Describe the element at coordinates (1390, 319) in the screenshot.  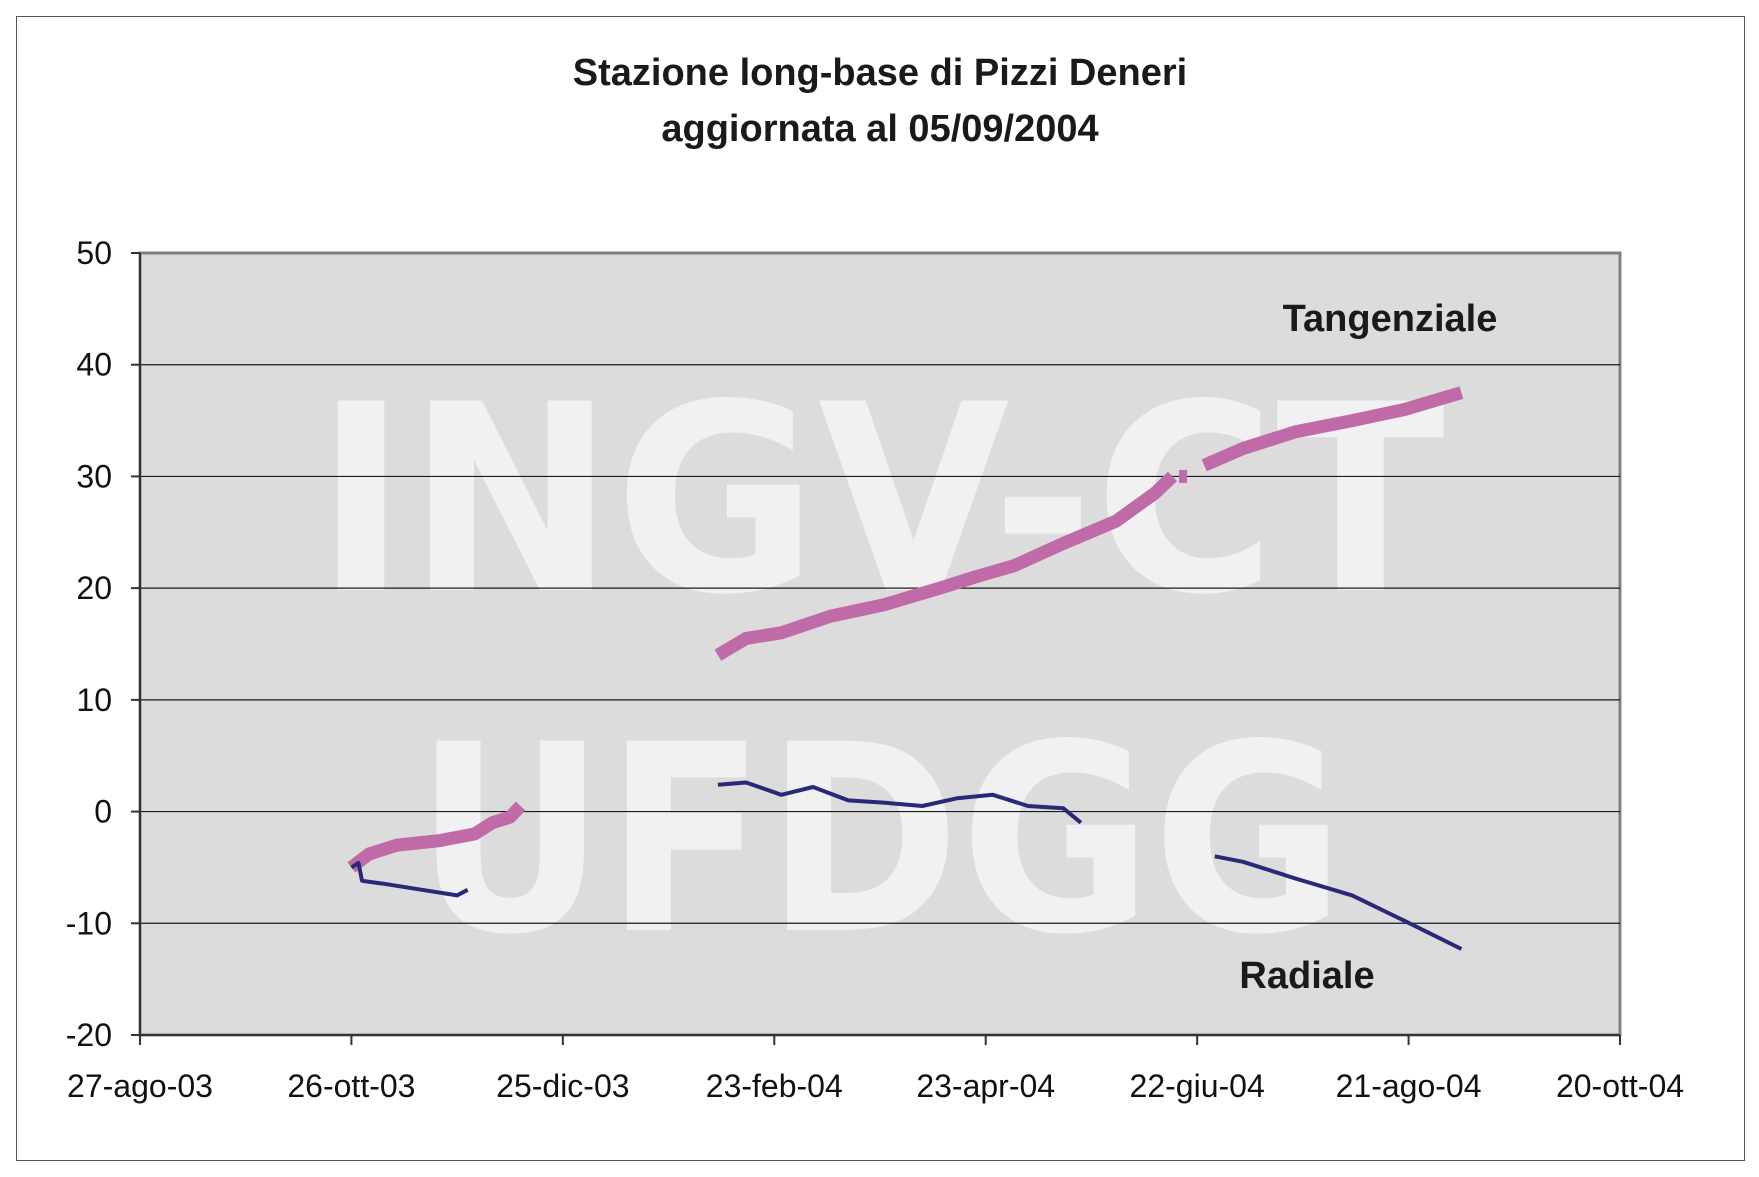
I see `series-label-tangenziale: Tangenziale` at that location.